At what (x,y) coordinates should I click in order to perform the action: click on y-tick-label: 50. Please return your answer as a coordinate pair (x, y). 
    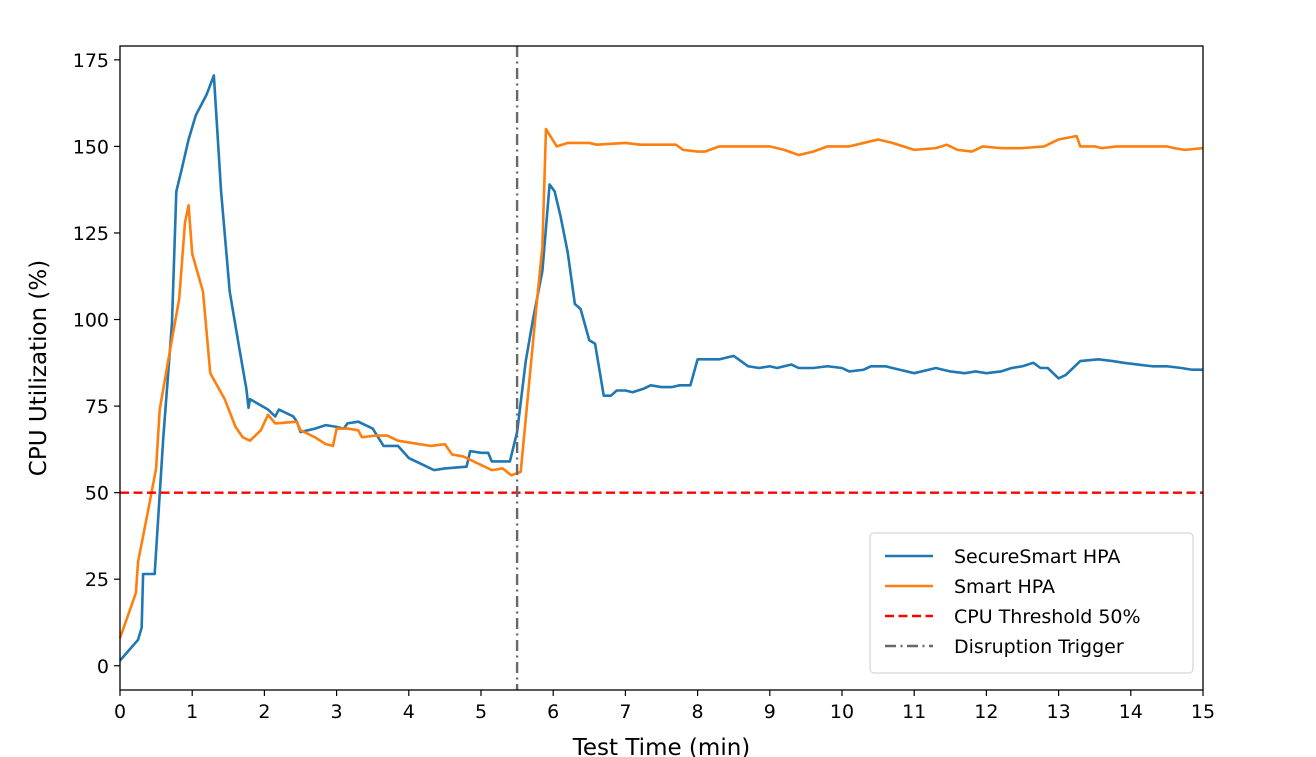
    Looking at the image, I should click on (97, 494).